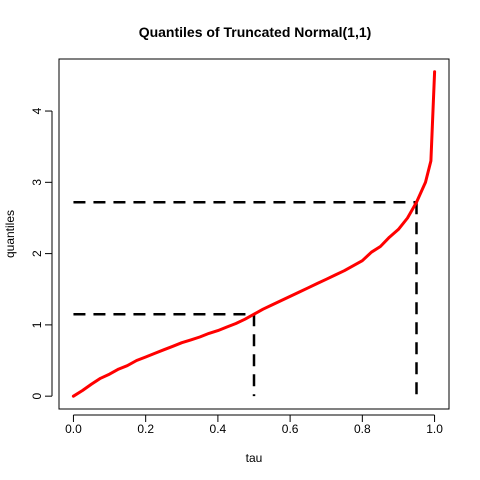 This screenshot has height=480, width=480. What do you see at coordinates (254, 425) in the screenshot?
I see `x-axis: 0.0 0.2 0.4 0.6 0.8 1.0` at bounding box center [254, 425].